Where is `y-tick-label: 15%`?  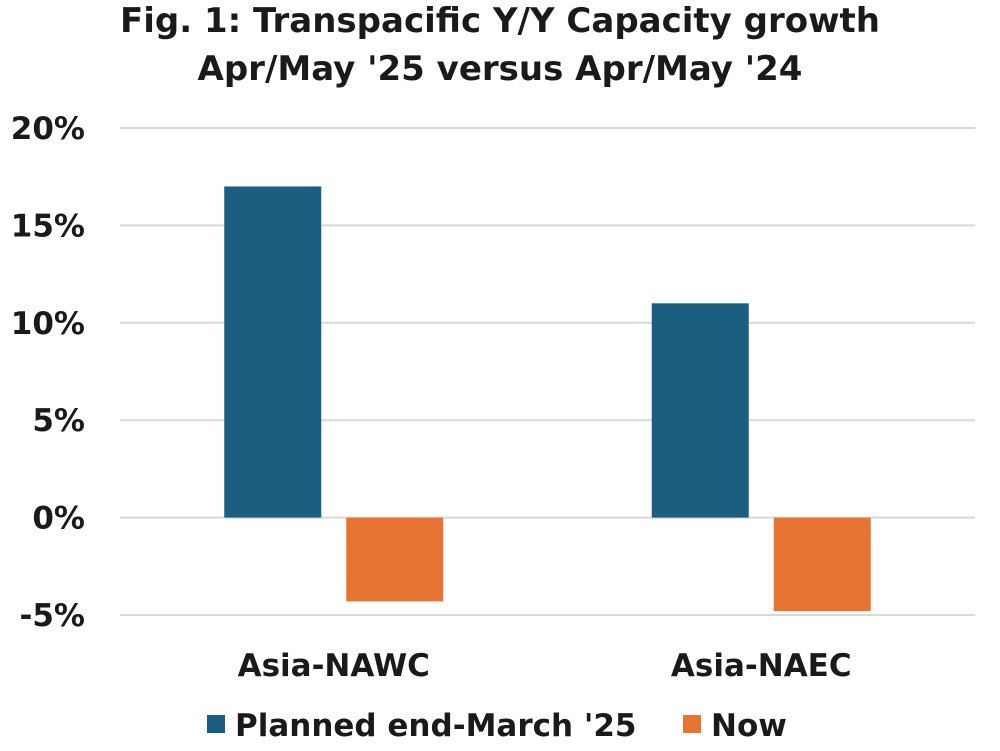
y-tick-label: 15% is located at coordinates (48, 226).